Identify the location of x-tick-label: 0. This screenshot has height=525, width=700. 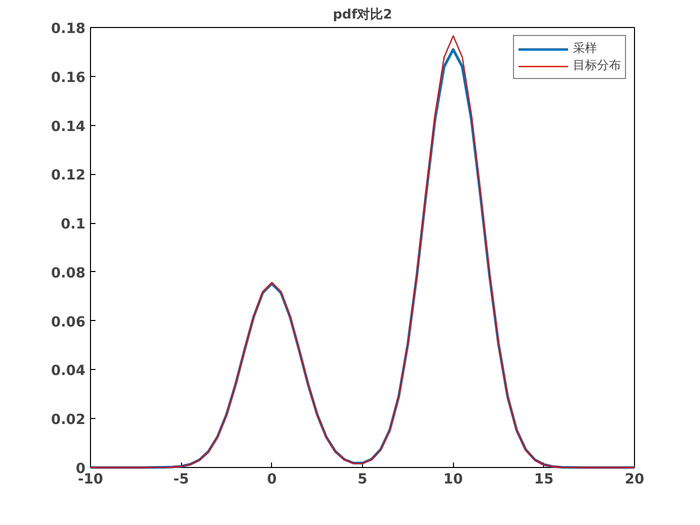
(271, 480).